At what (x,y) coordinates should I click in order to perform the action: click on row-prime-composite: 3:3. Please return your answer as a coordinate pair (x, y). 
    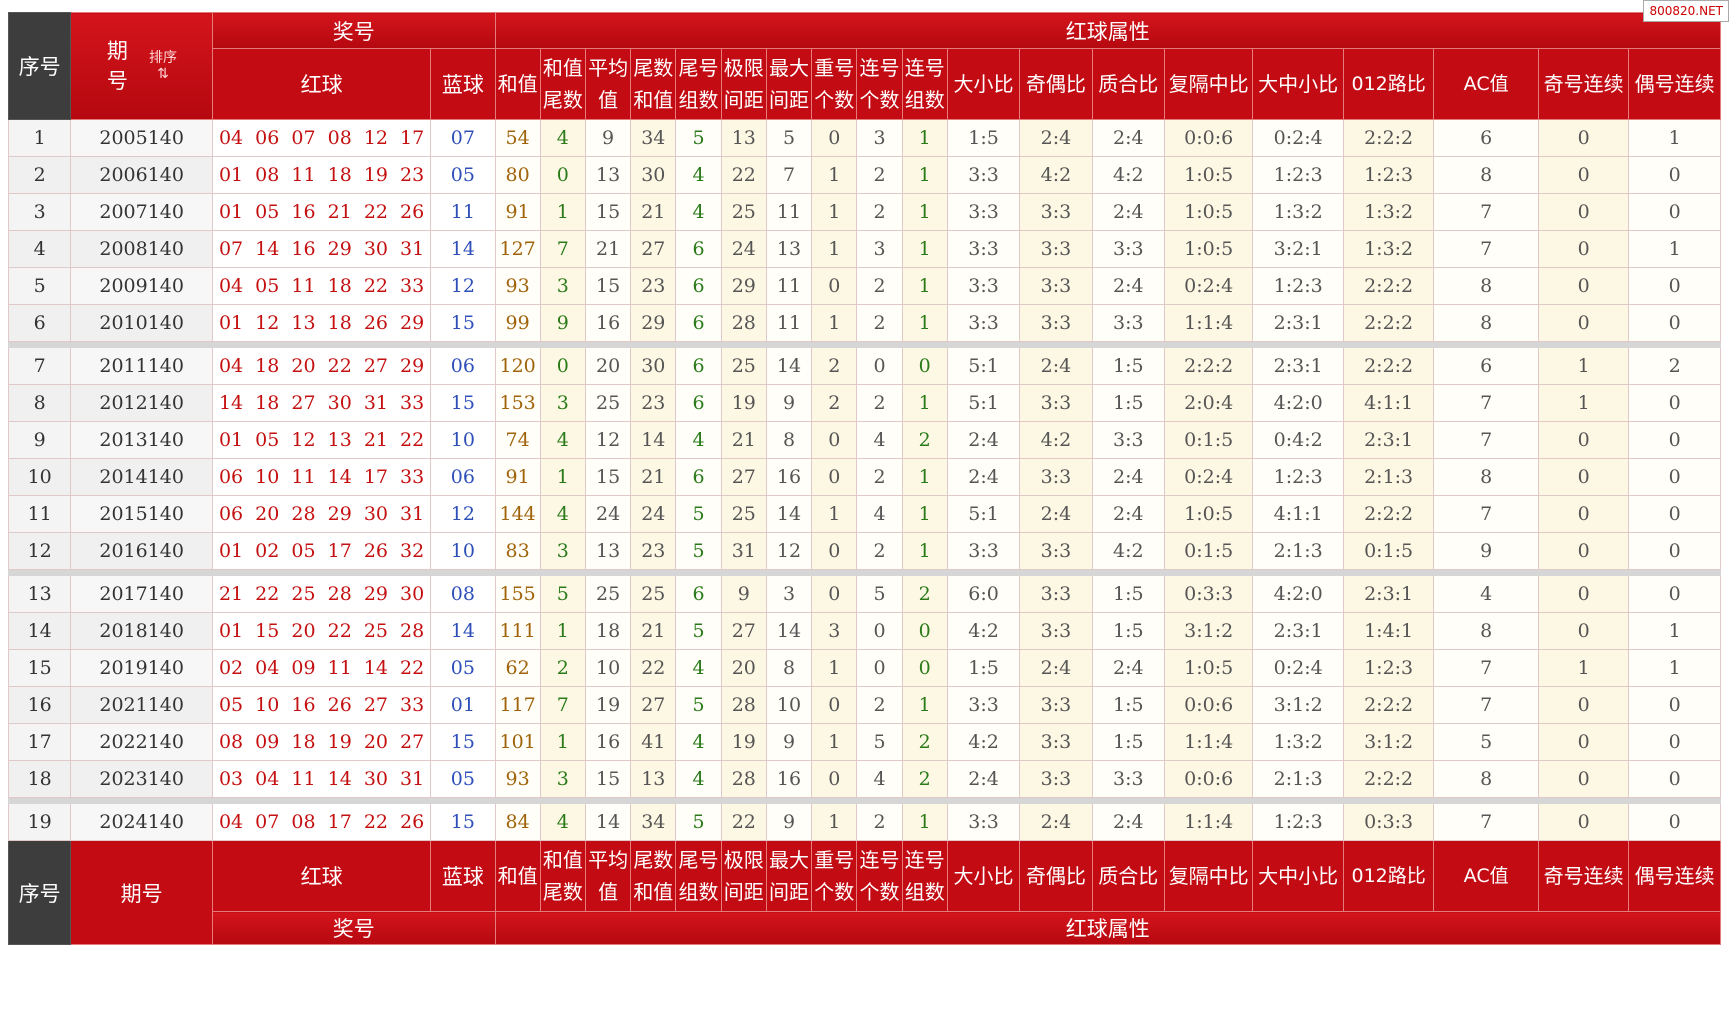
    Looking at the image, I should click on (1128, 249).